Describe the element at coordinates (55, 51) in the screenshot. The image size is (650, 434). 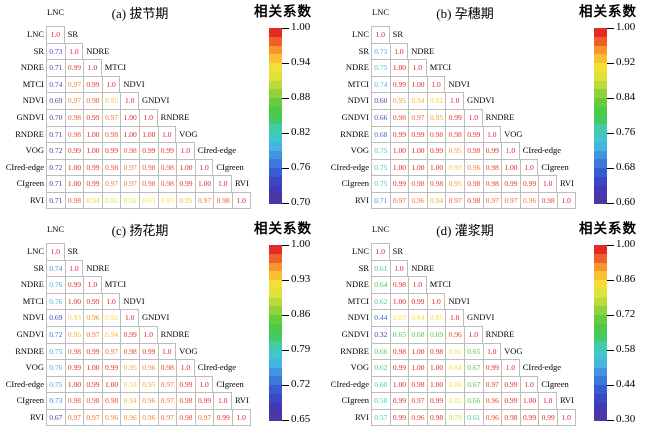
I see `matrix-row: SR 0.73 1.0 NDRE` at that location.